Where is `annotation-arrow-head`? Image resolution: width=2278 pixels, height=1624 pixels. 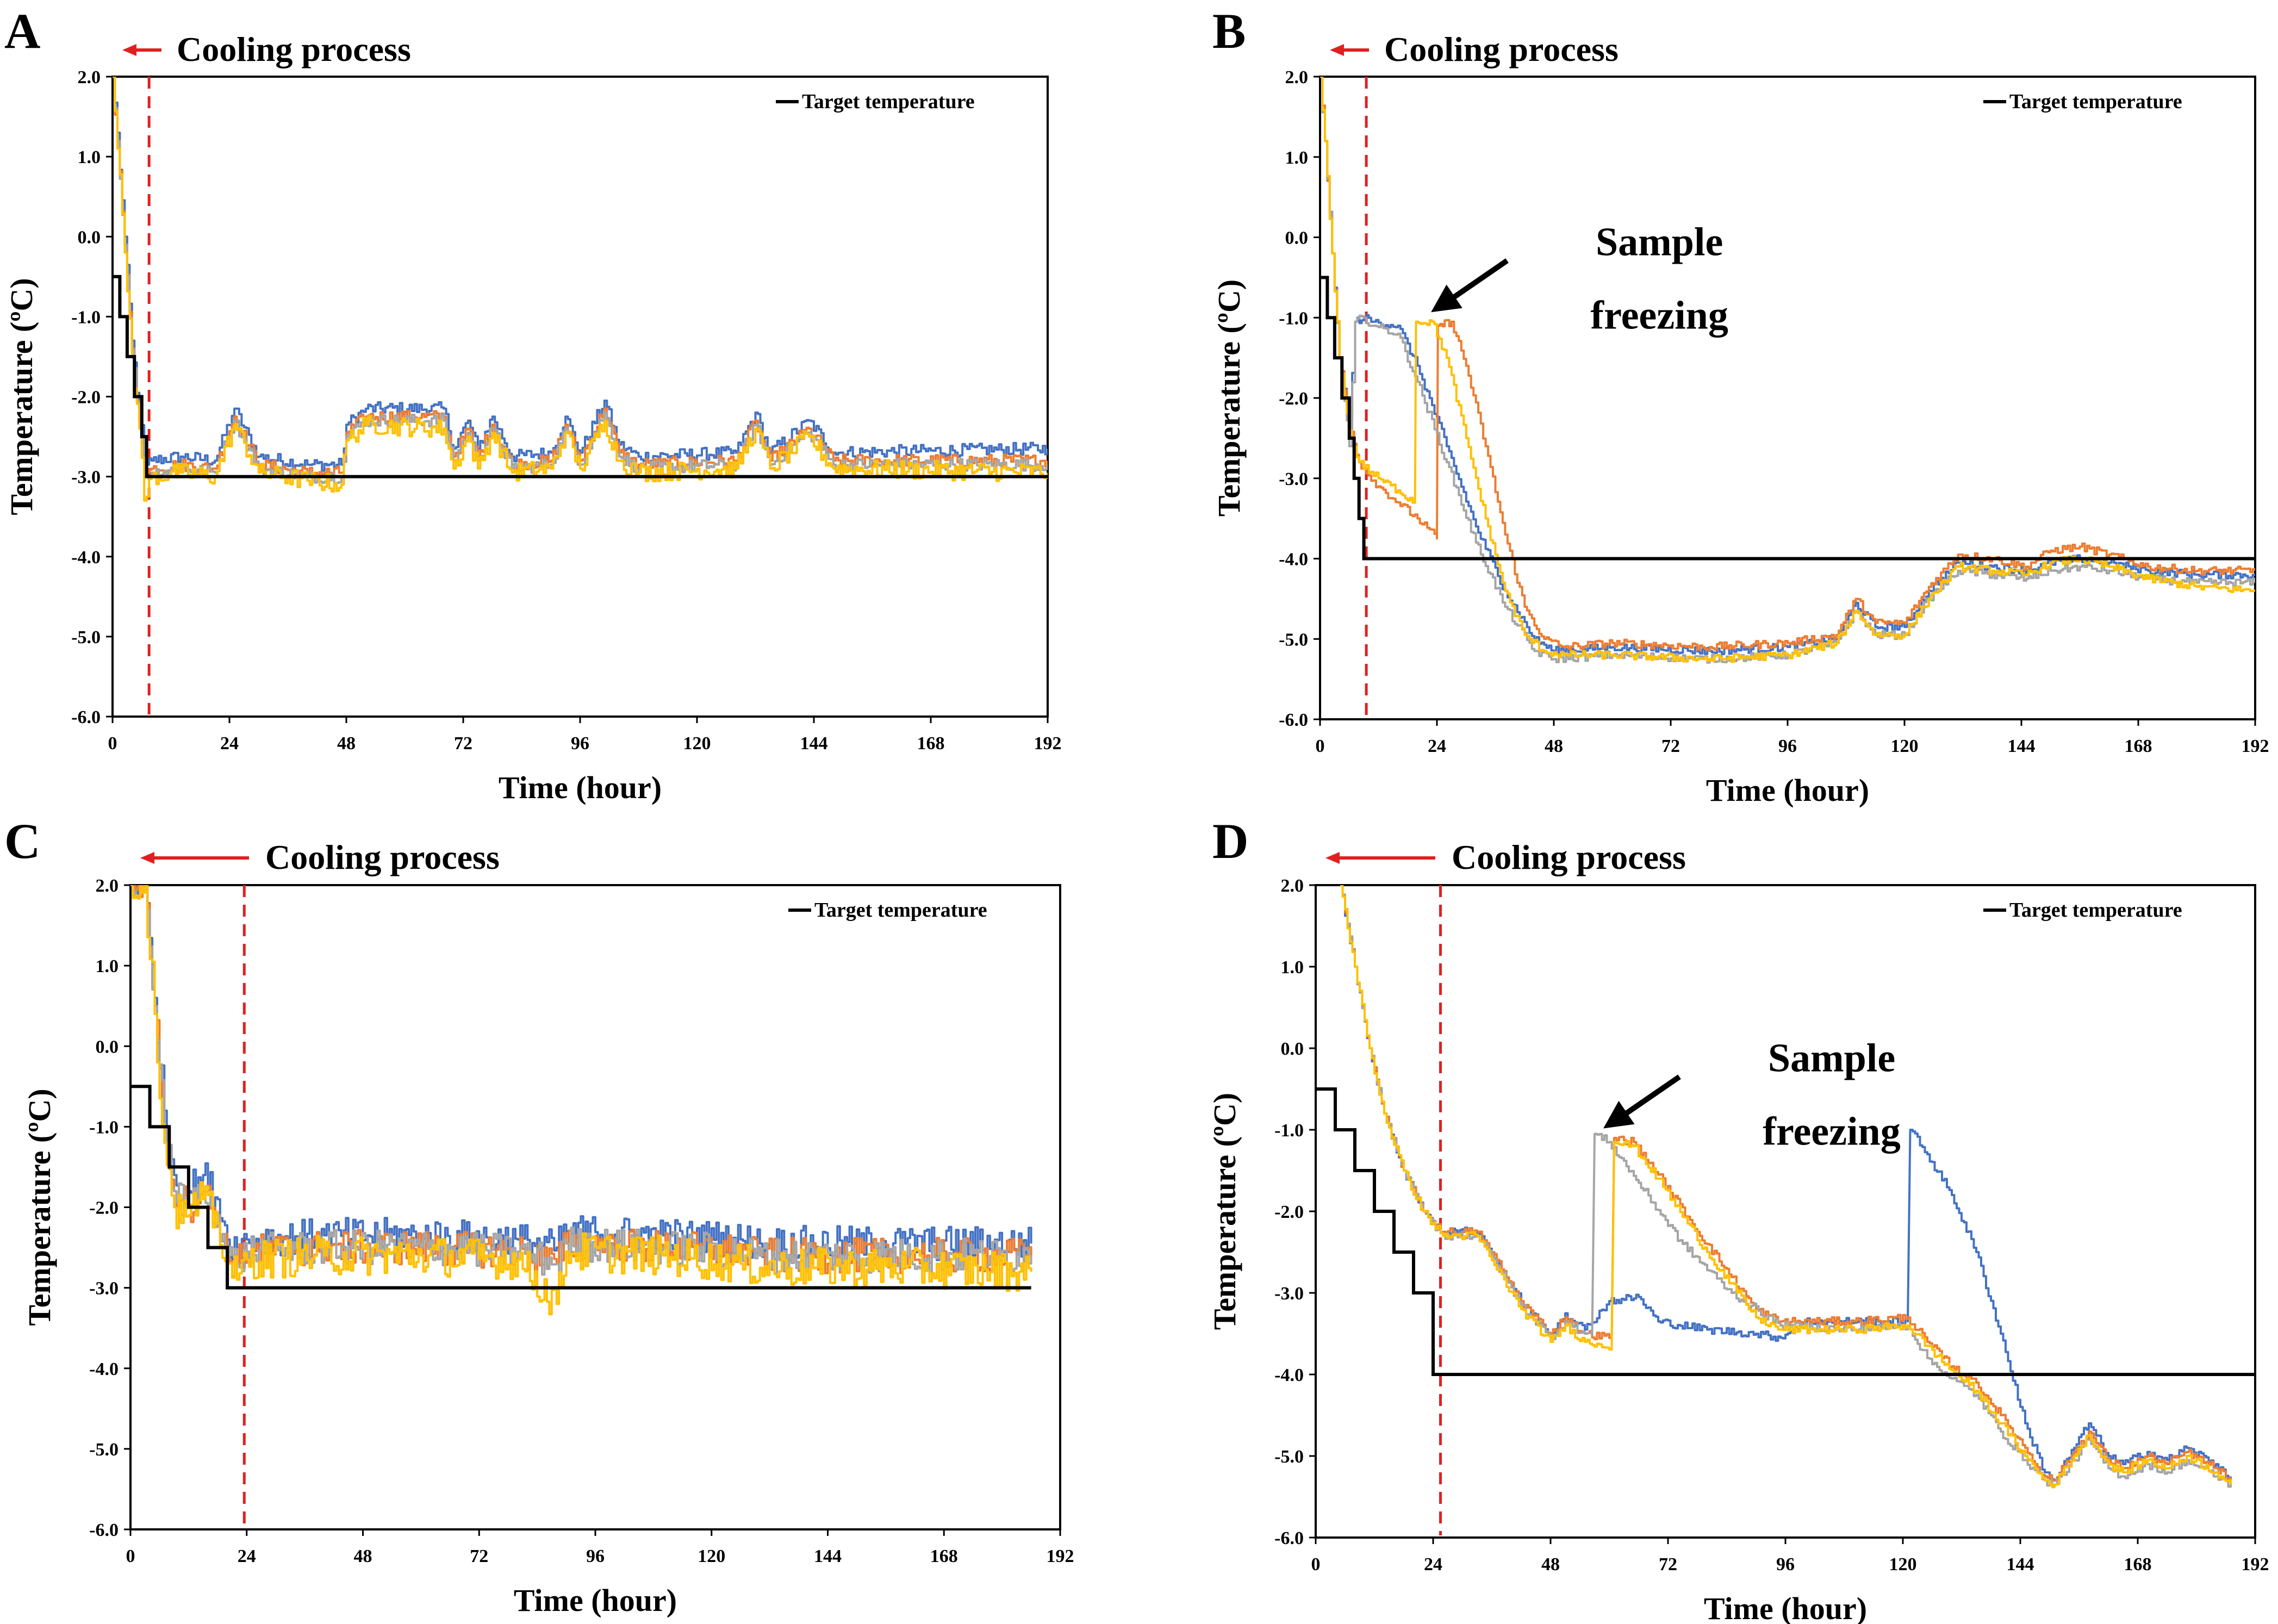
annotation-arrow-head is located at coordinates (1619, 1114).